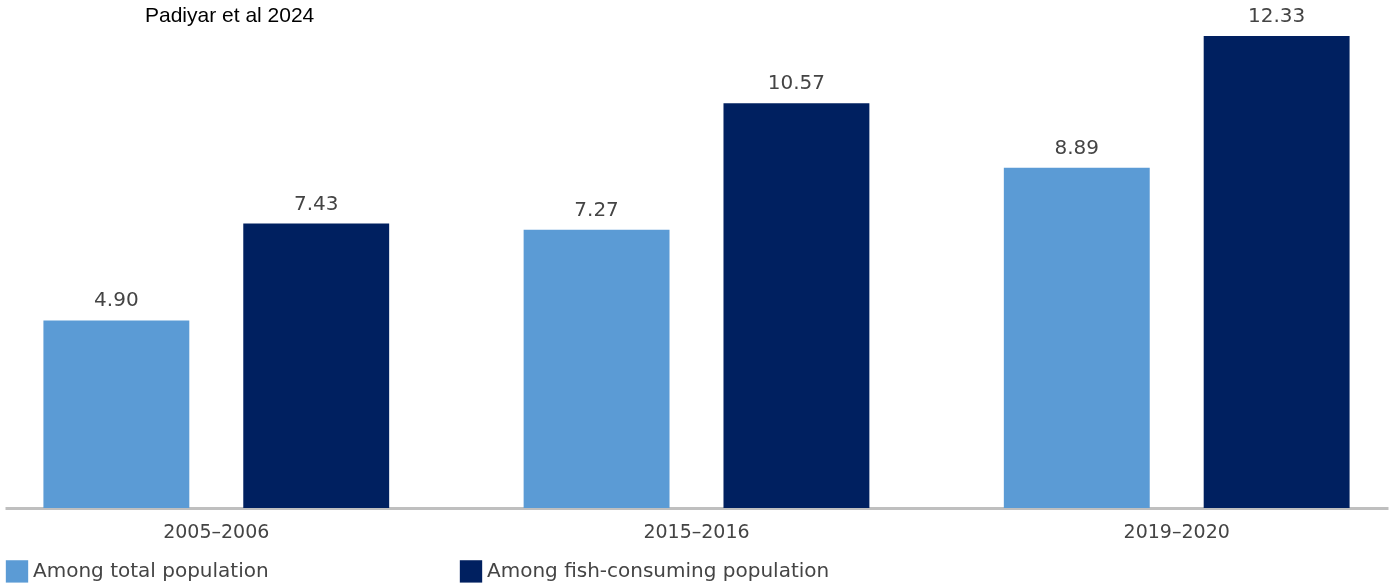 Image resolution: width=1393 pixels, height=588 pixels. What do you see at coordinates (596, 208) in the screenshot?
I see `data-label: 7.27` at bounding box center [596, 208].